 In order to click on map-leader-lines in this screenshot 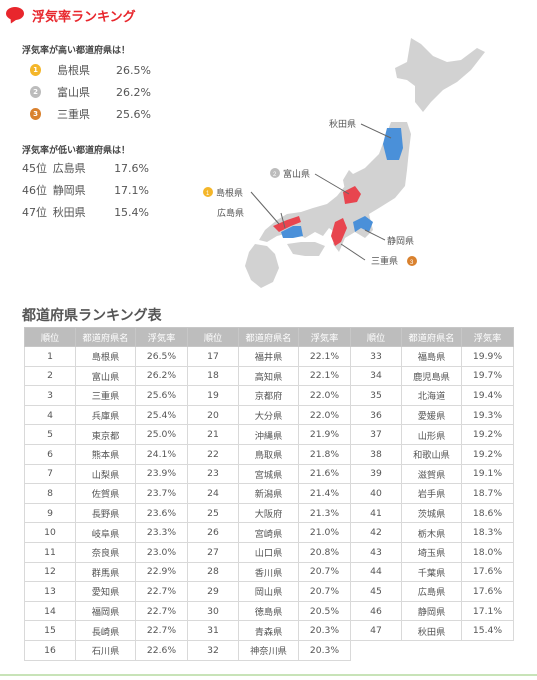, I will do `click(321, 192)`.